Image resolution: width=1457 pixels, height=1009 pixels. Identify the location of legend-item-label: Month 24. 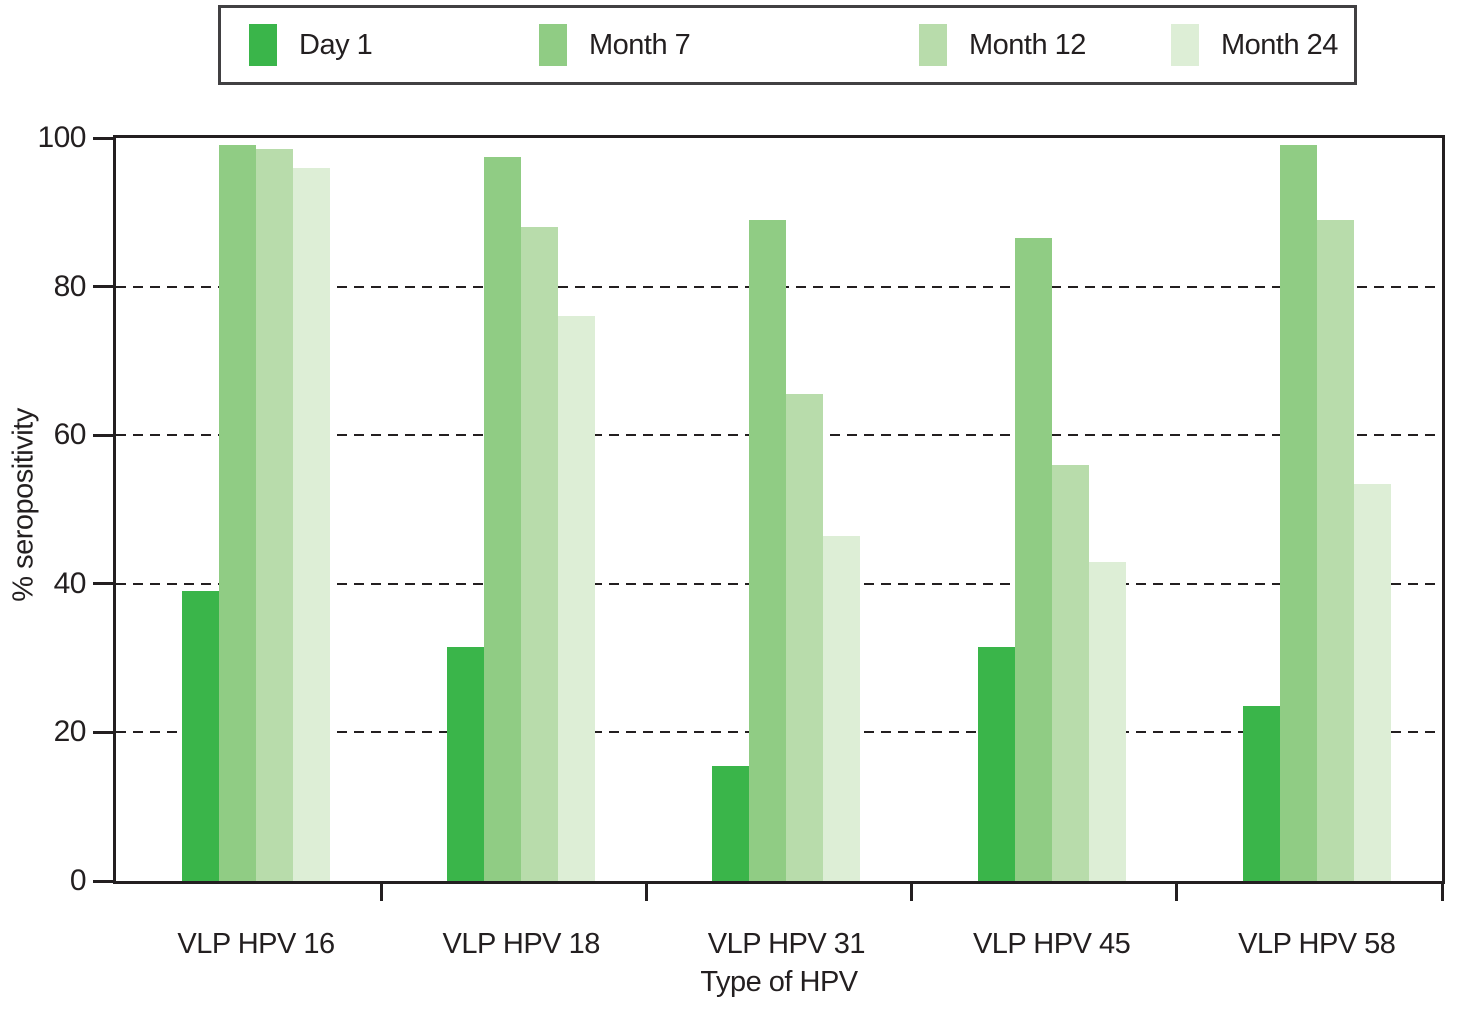
(1279, 44).